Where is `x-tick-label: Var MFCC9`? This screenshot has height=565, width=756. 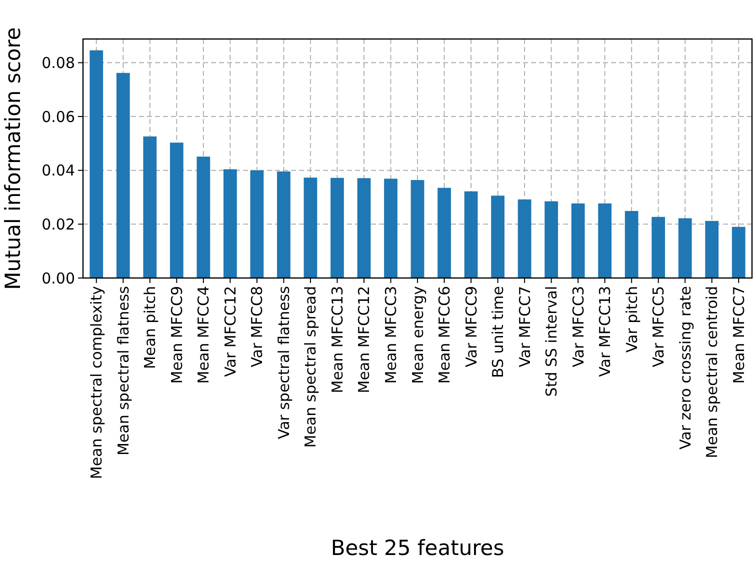
x-tick-label: Var MFCC9 is located at coordinates (471, 327).